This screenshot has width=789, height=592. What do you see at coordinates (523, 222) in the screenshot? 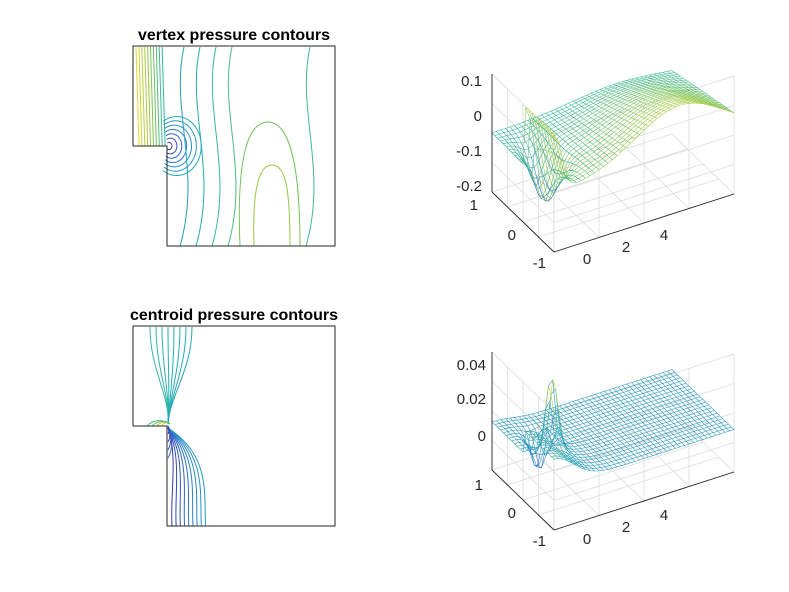
I see `y-axis-line` at bounding box center [523, 222].